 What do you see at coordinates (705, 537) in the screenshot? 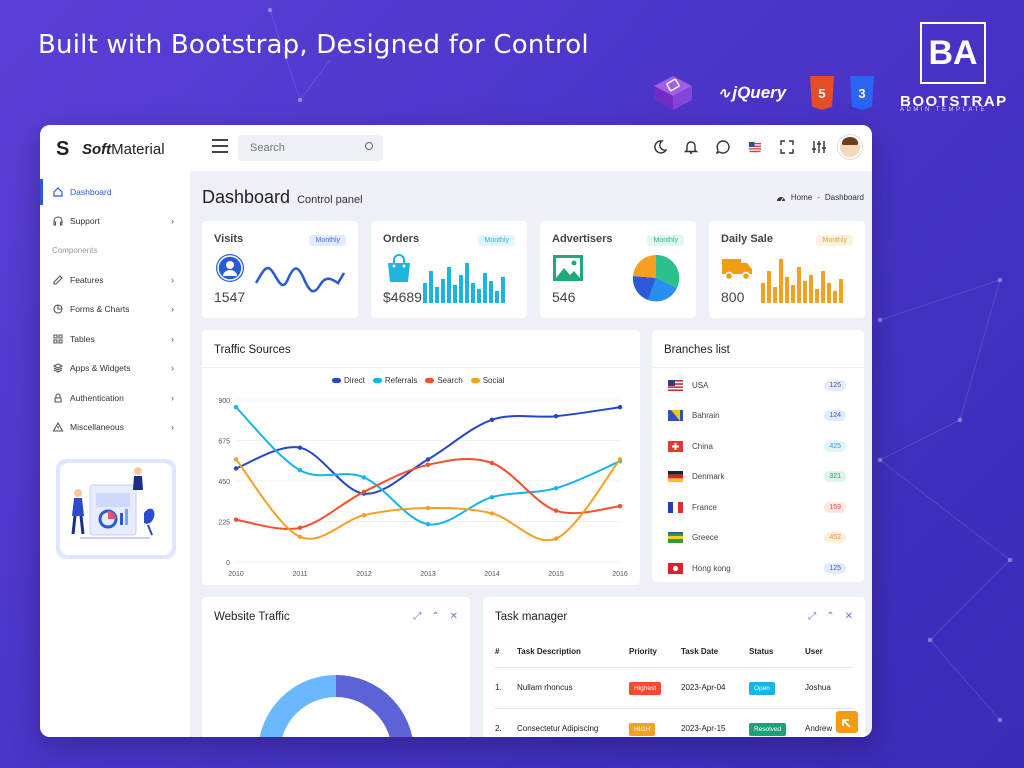
I see `branch-name: Greece` at bounding box center [705, 537].